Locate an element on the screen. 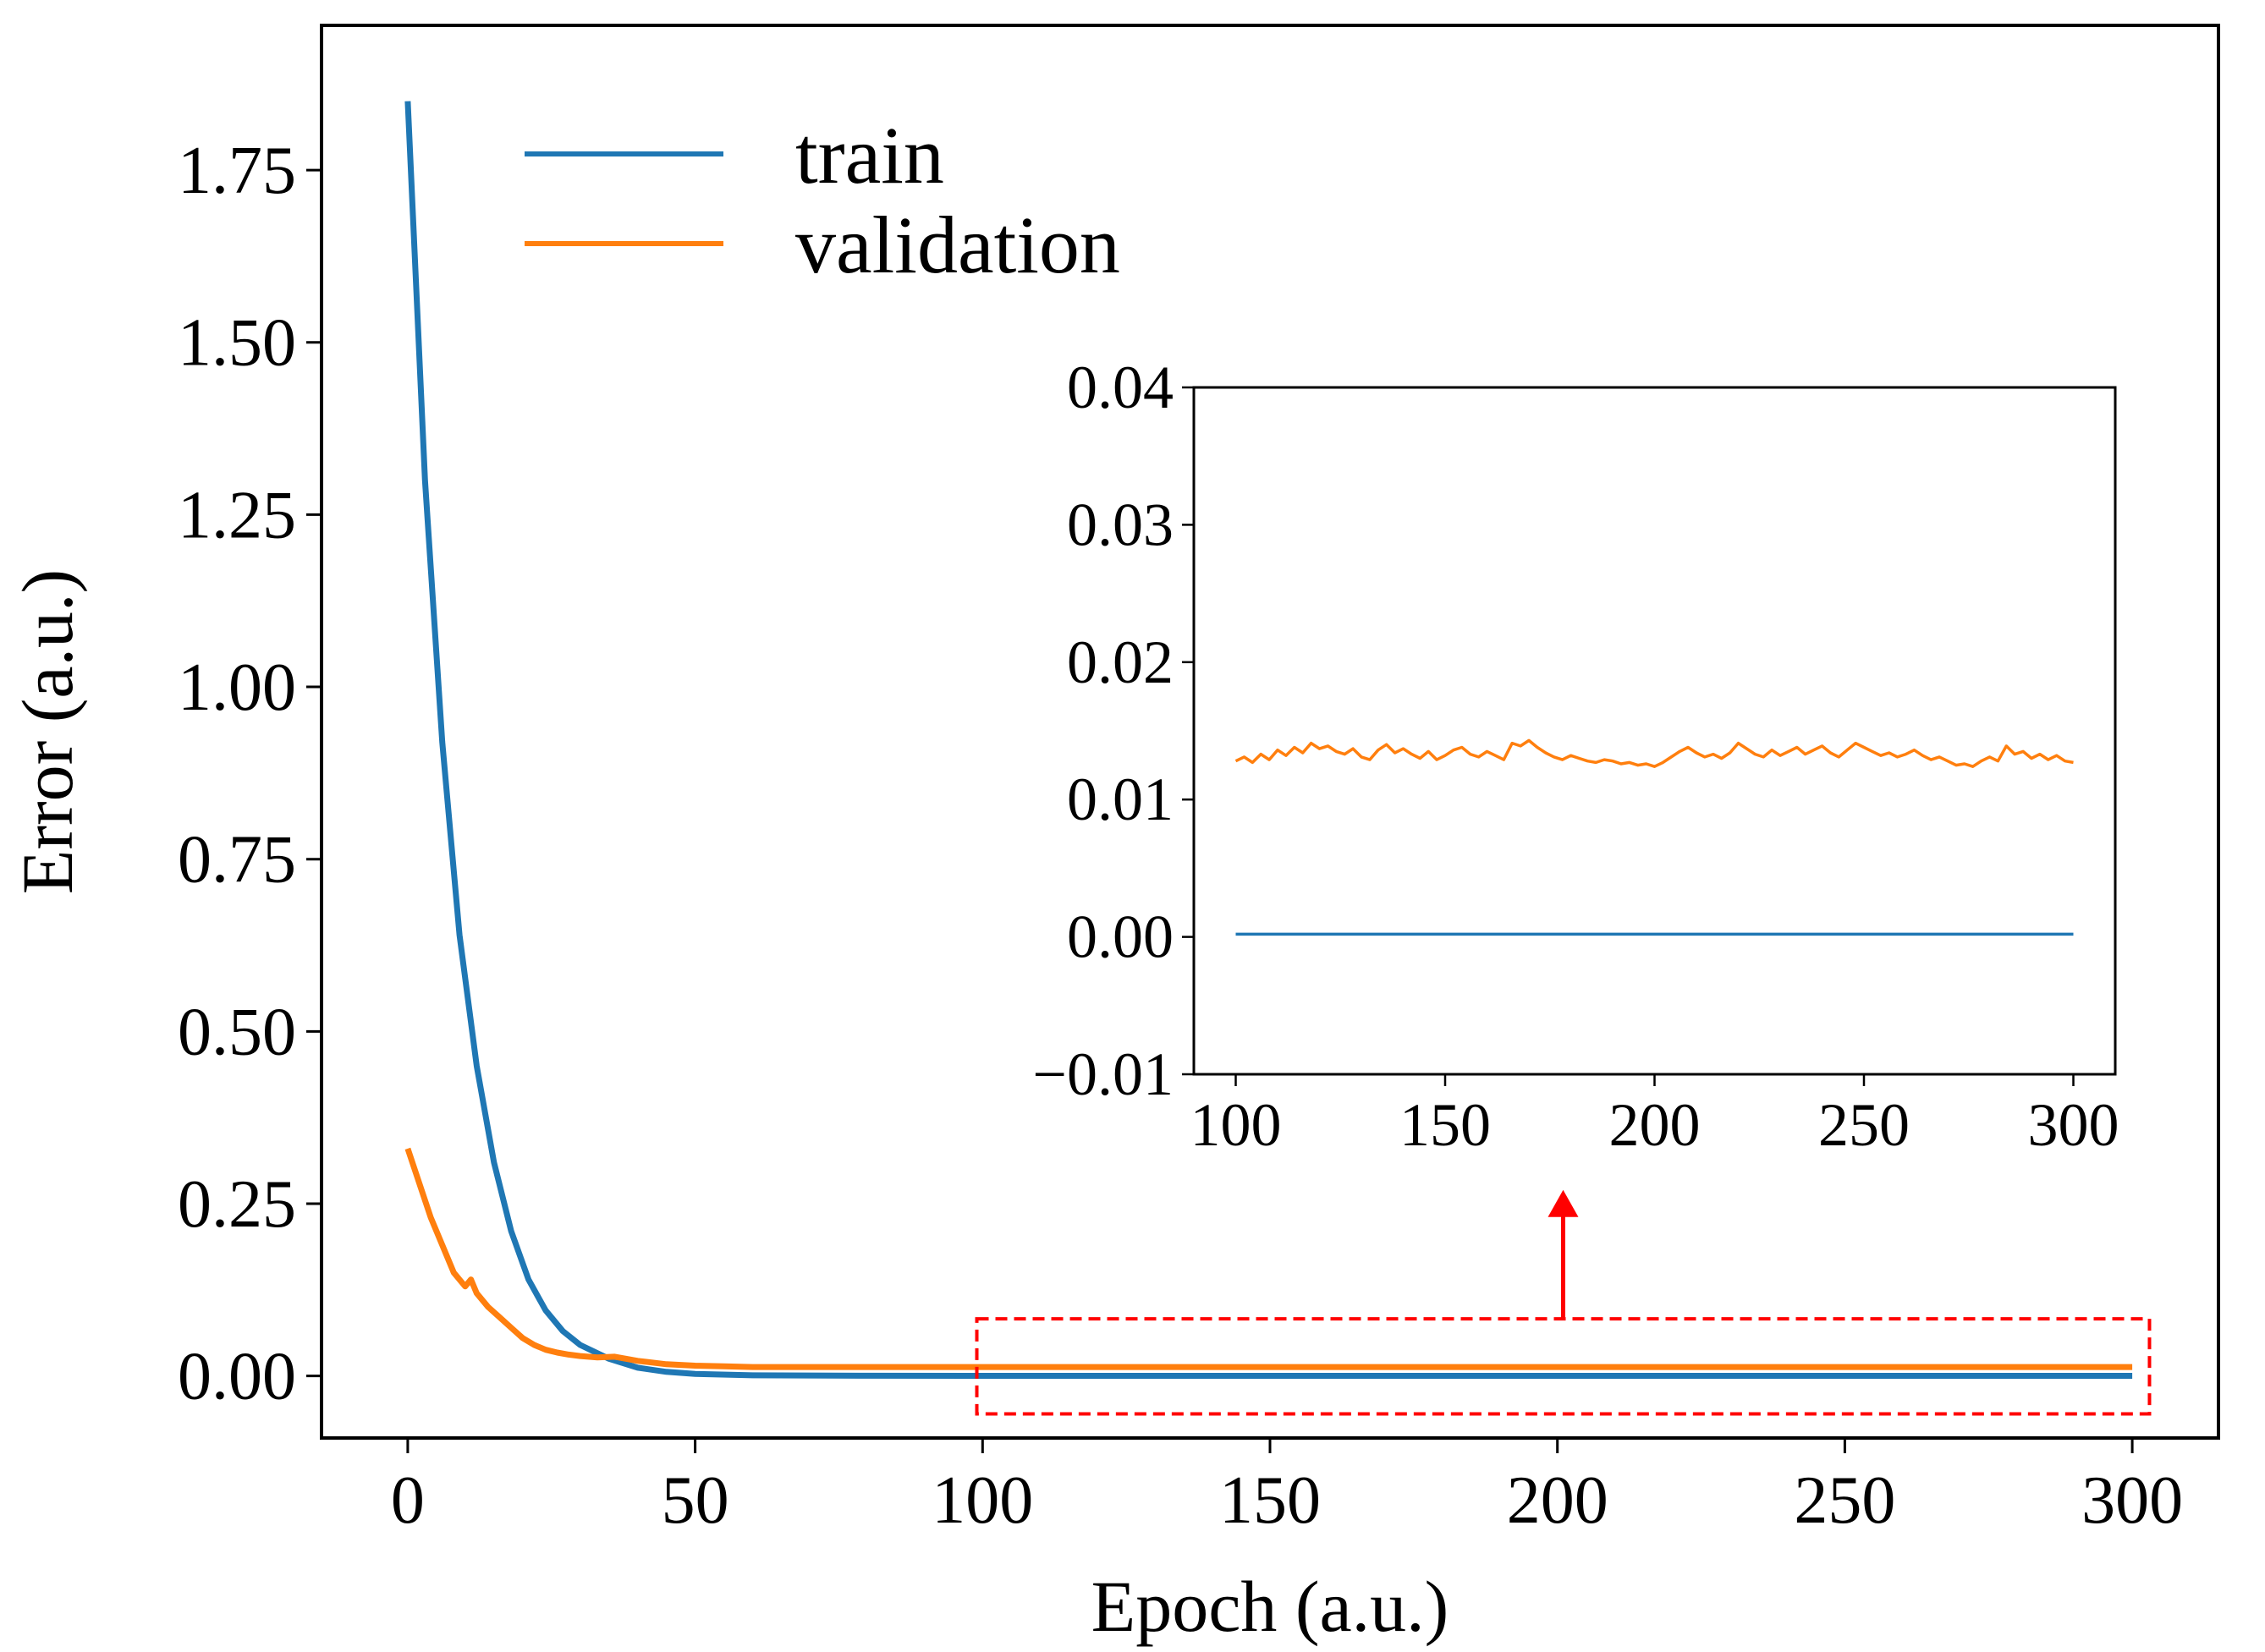 This screenshot has width=2265, height=1652. main-y-tick-label: 0.00 is located at coordinates (237, 1377).